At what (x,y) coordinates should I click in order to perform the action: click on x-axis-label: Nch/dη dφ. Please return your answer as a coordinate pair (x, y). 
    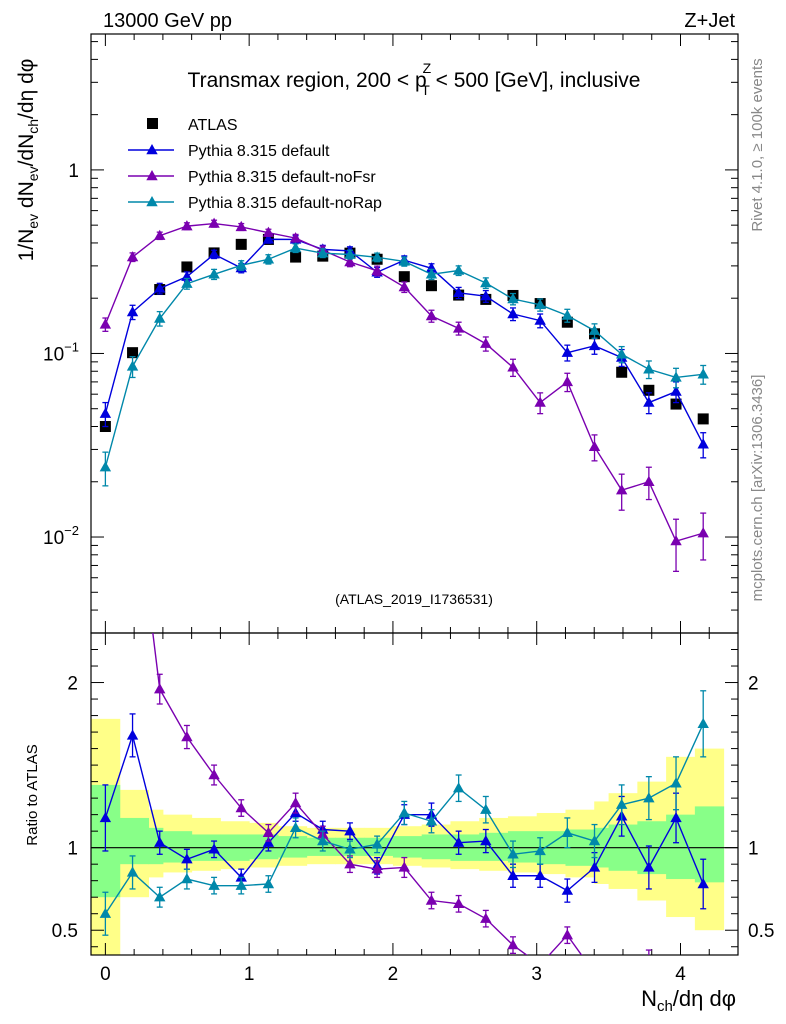
    Looking at the image, I should click on (688, 1000).